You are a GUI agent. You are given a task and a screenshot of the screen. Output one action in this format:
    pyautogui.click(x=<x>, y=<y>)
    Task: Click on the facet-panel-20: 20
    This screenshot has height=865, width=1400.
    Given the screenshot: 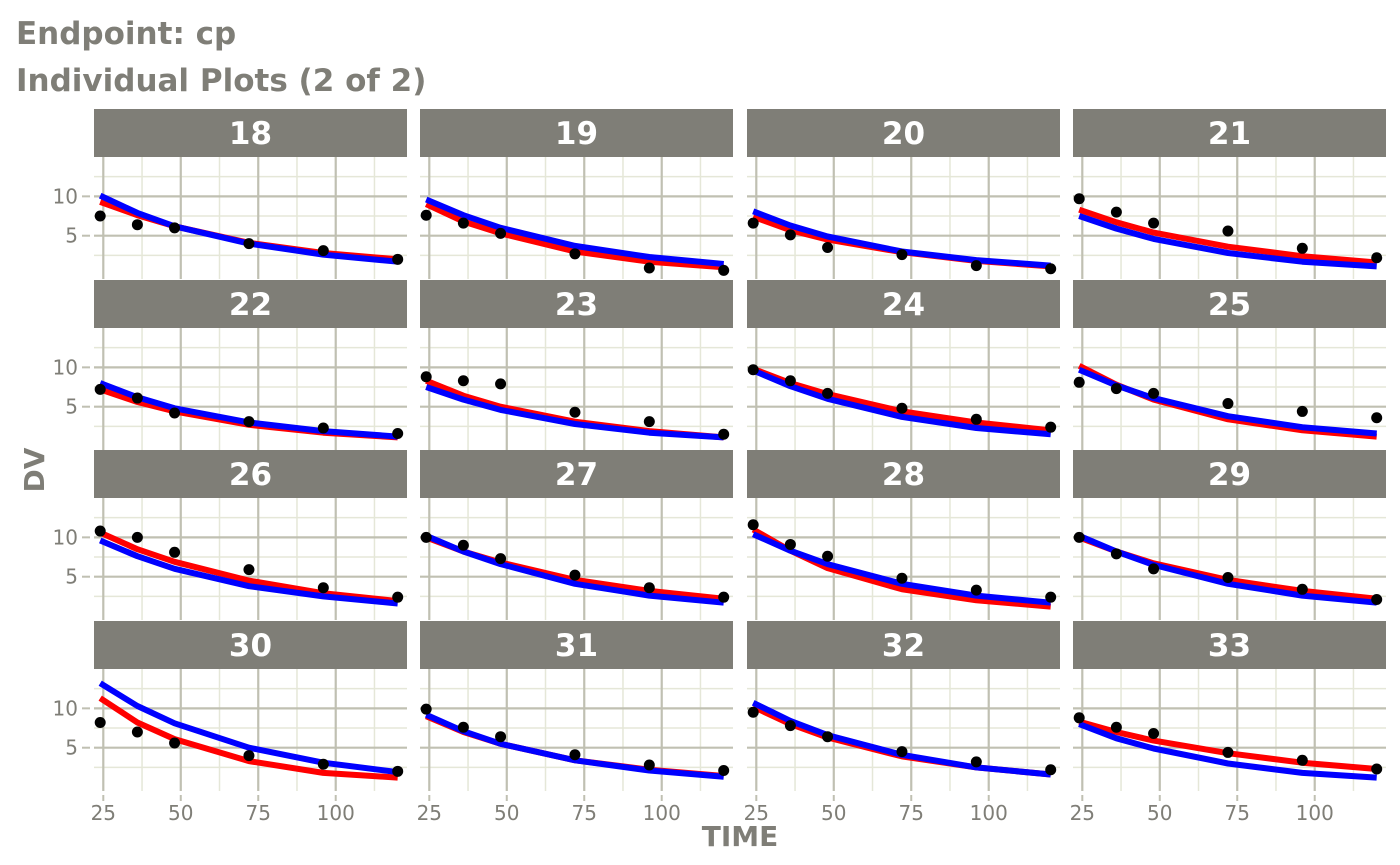 What is the action you would take?
    pyautogui.click(x=903, y=194)
    